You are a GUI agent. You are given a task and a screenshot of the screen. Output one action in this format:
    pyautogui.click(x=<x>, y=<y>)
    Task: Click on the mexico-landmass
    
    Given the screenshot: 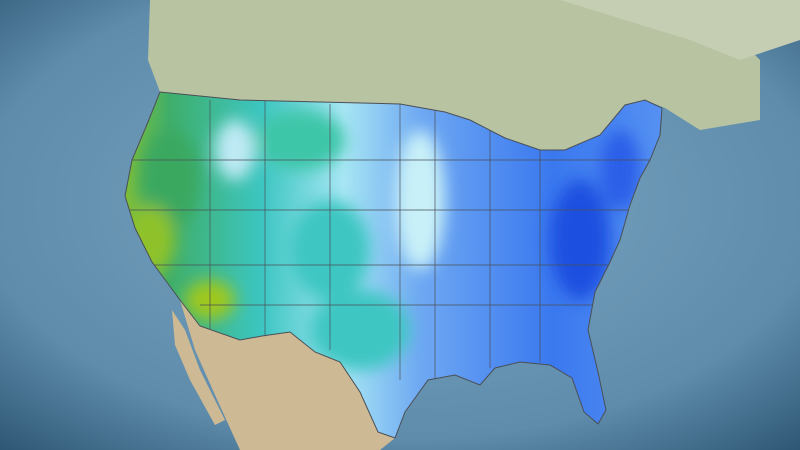 What is the action you would take?
    pyautogui.click(x=287, y=375)
    